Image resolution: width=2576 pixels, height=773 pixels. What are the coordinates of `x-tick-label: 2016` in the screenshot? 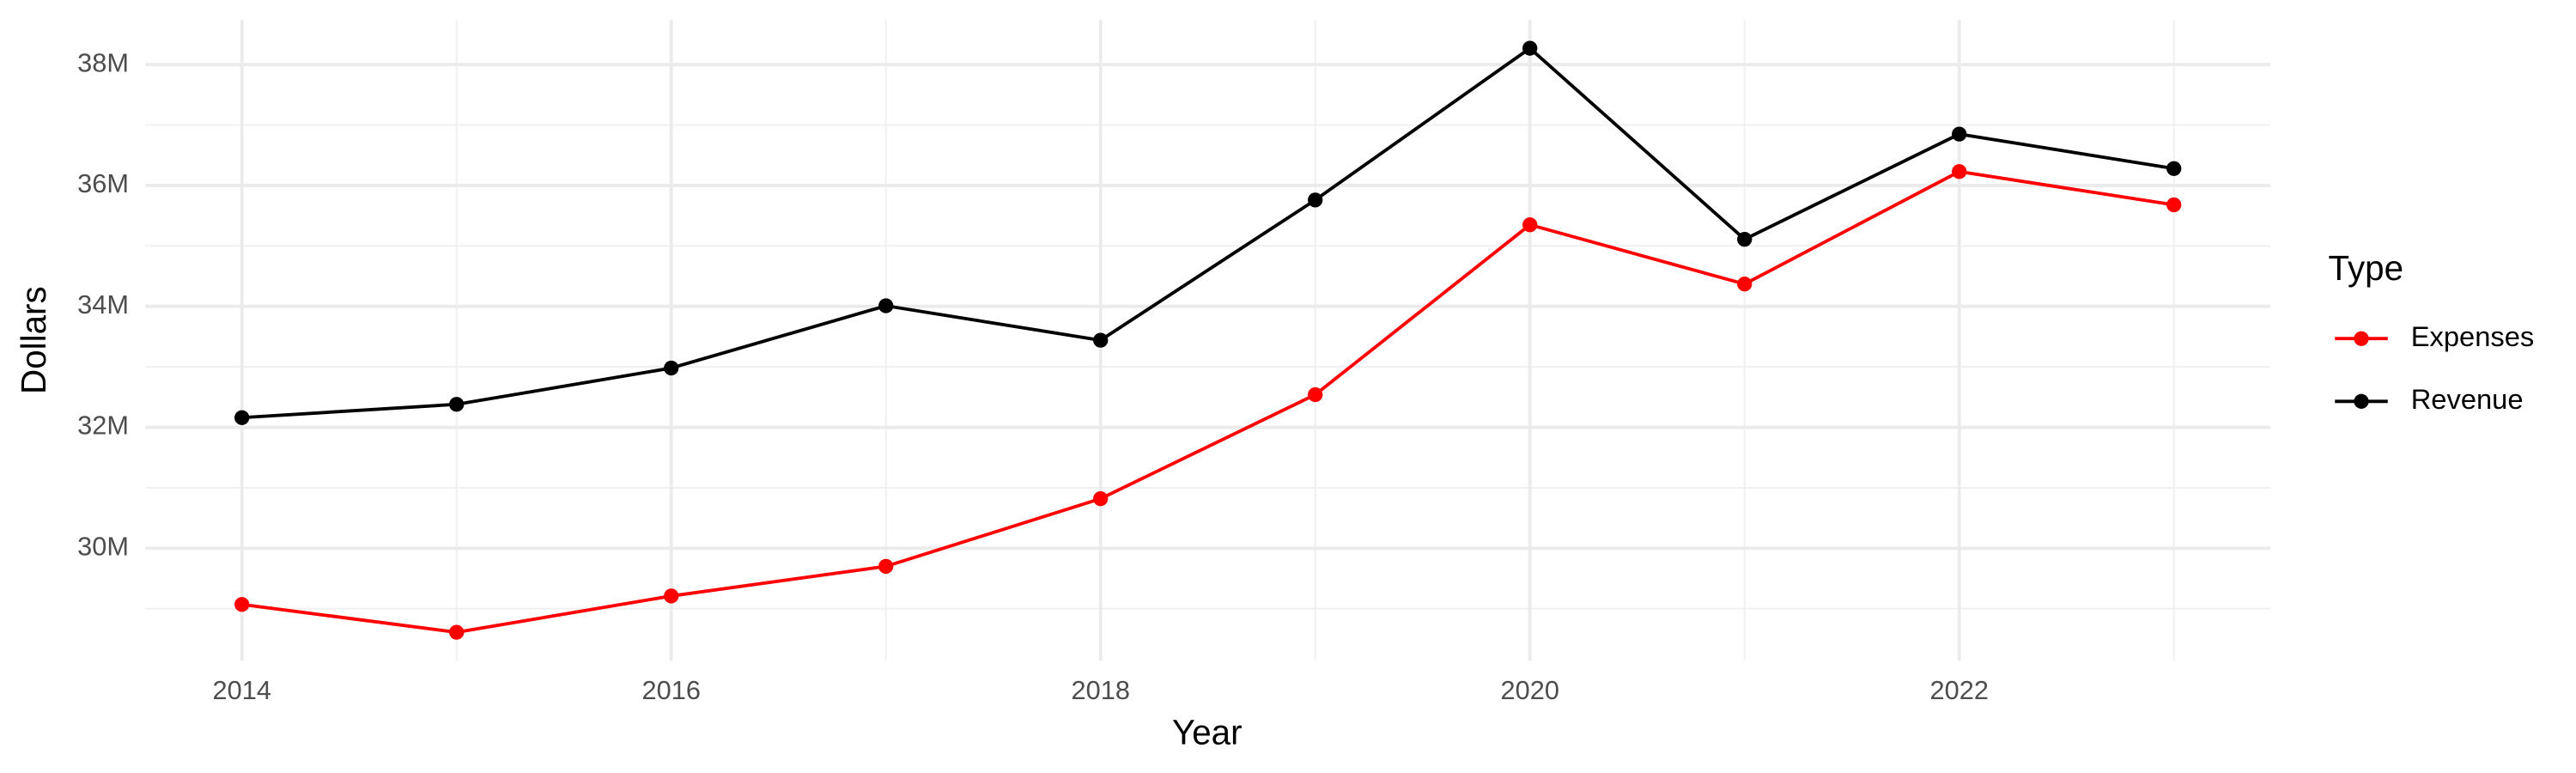 It's located at (671, 690).